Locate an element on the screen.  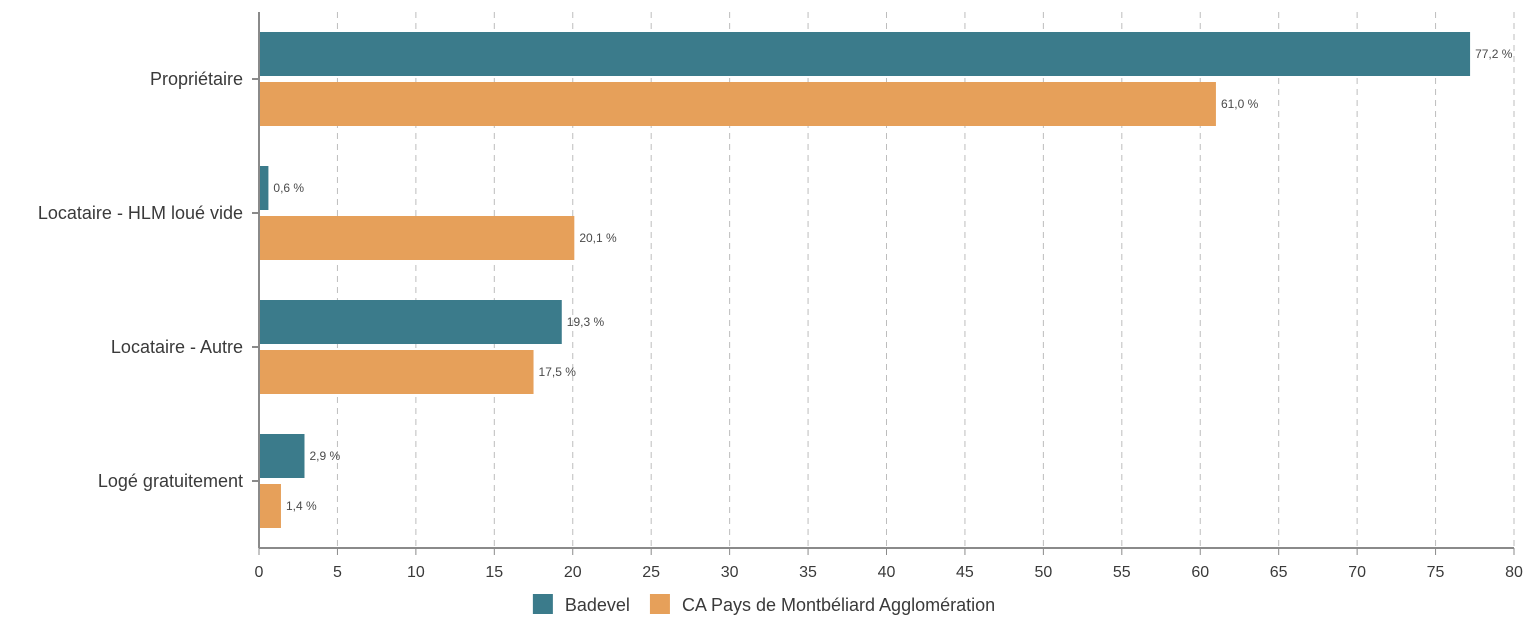
x-tick-label: 40 is located at coordinates (887, 572).